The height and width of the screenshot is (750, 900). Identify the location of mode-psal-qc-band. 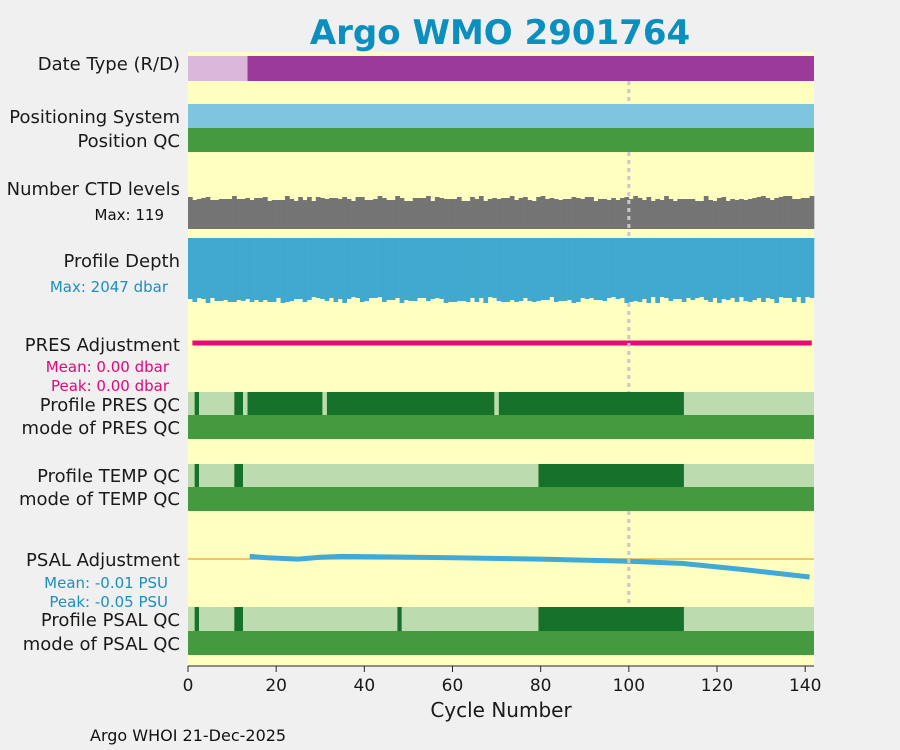
(501, 643).